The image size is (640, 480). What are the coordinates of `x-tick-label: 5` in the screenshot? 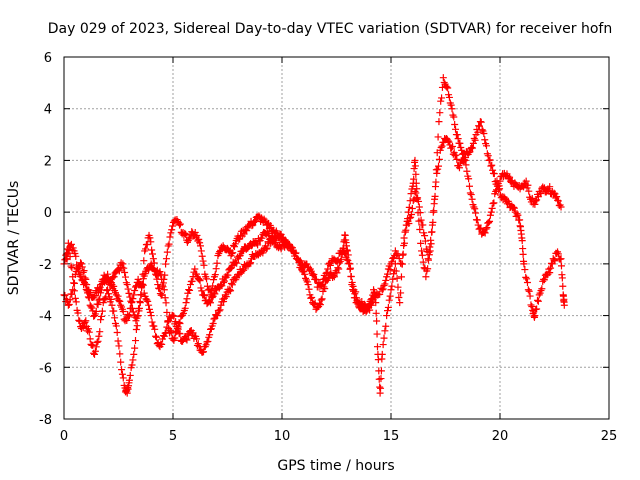 It's located at (173, 436).